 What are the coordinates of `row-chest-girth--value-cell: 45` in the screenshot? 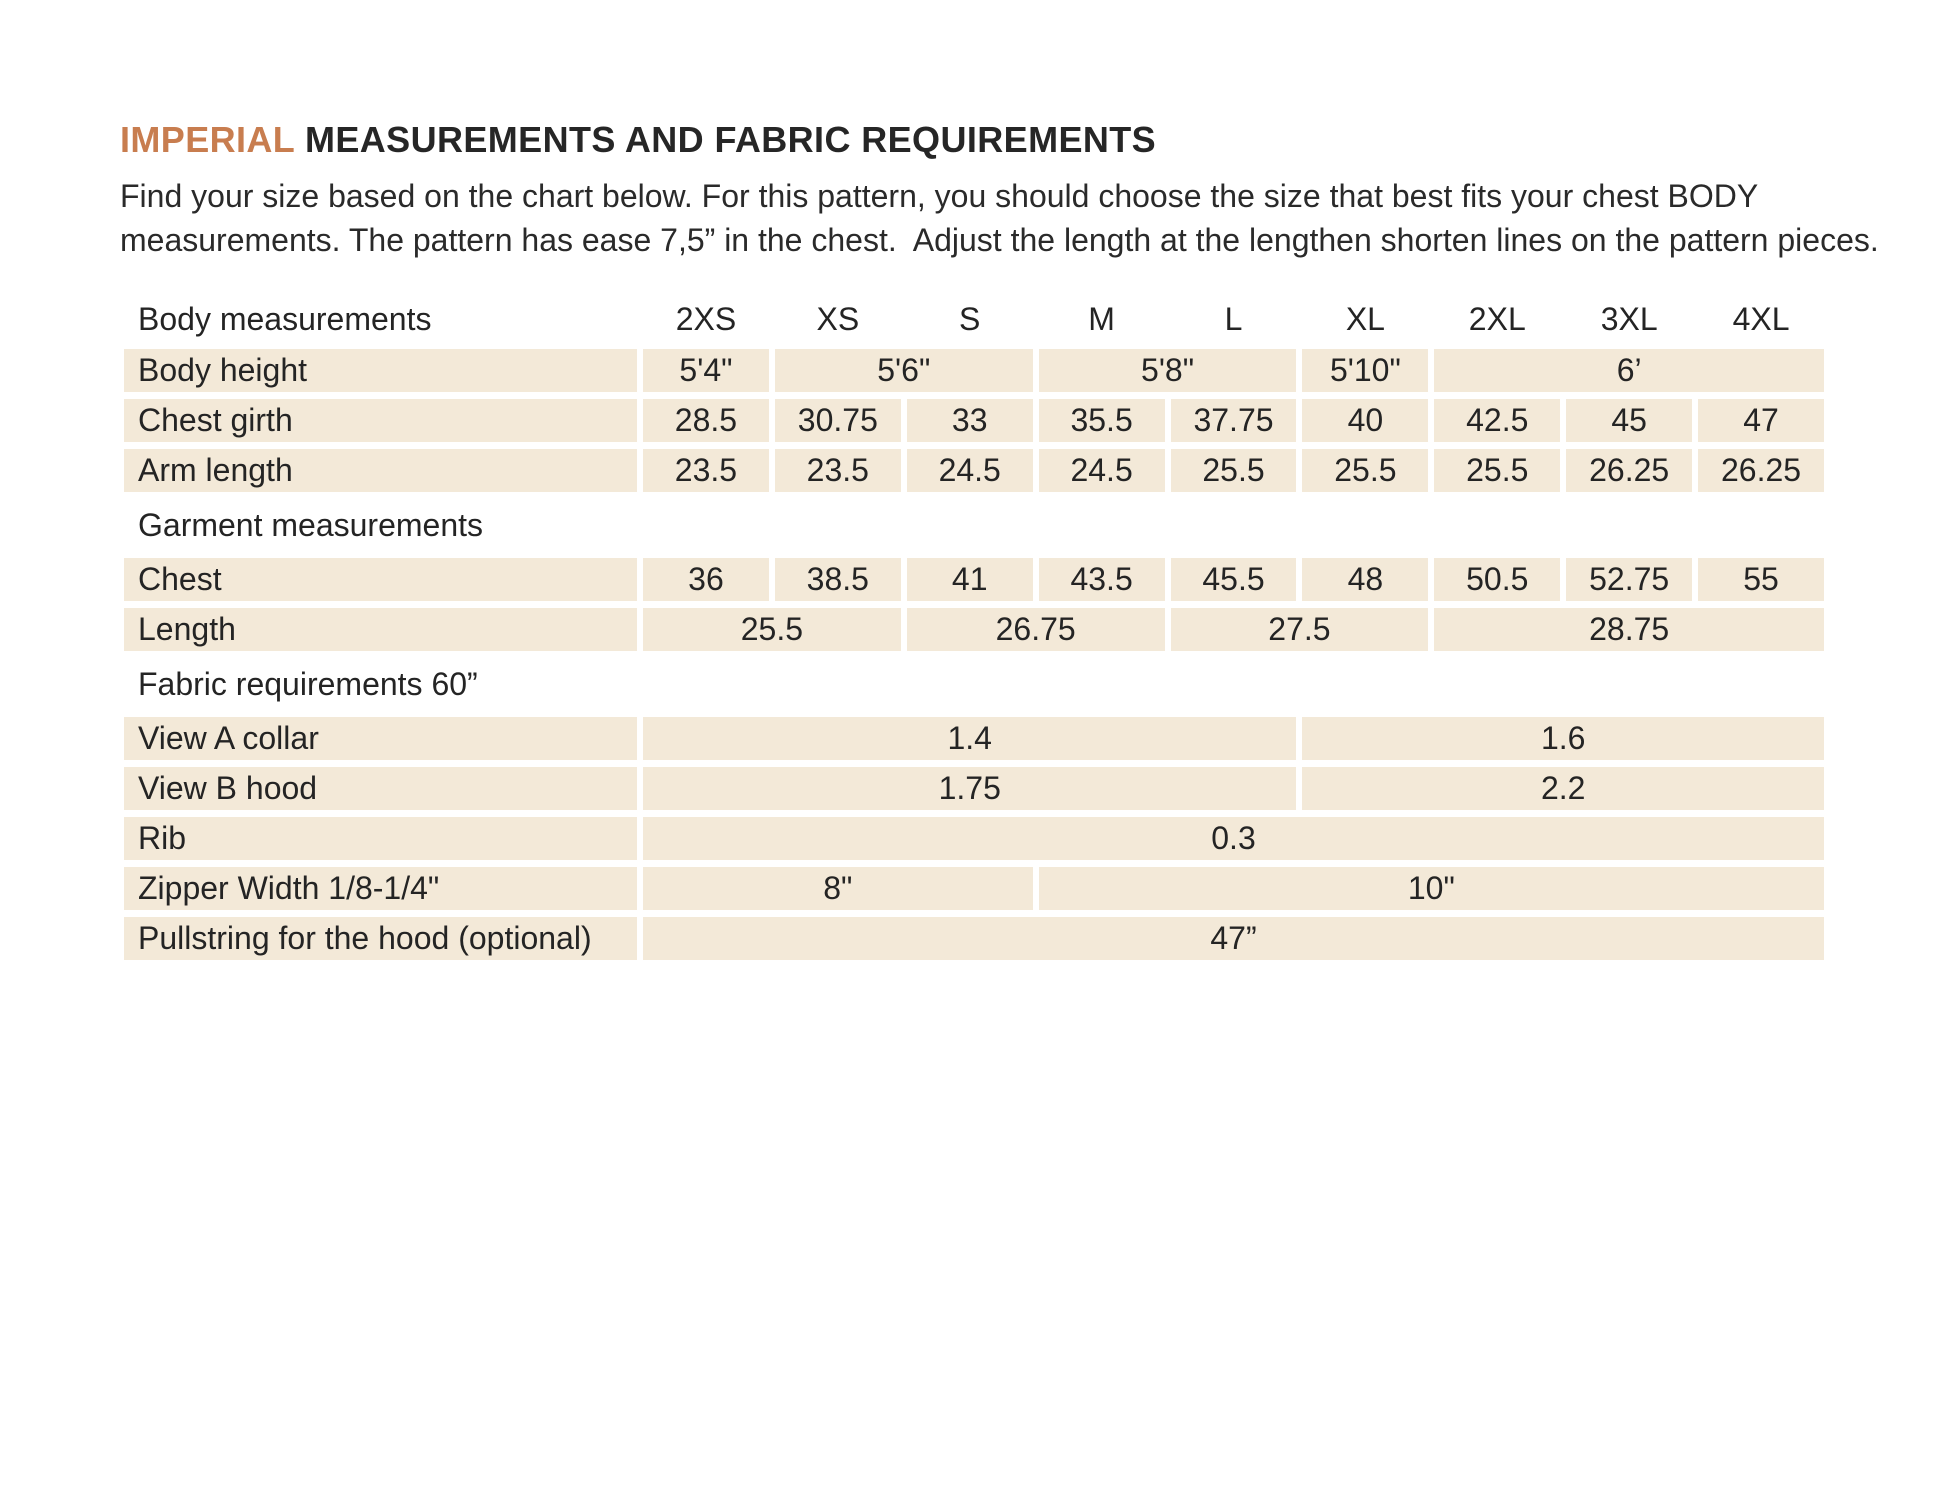 It's located at (1629, 420).